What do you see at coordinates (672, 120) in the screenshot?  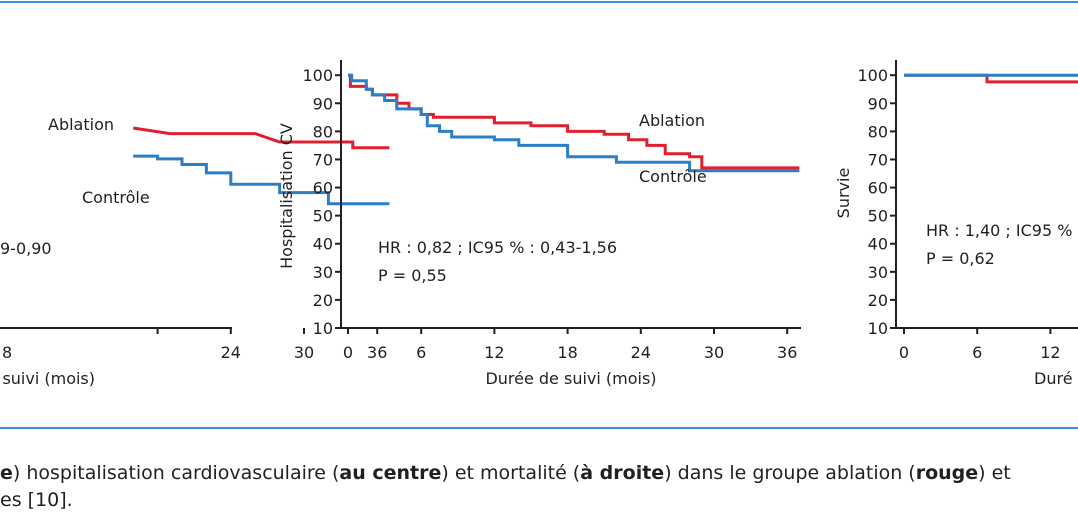 I see `chart-center-label-ablation: Ablation` at bounding box center [672, 120].